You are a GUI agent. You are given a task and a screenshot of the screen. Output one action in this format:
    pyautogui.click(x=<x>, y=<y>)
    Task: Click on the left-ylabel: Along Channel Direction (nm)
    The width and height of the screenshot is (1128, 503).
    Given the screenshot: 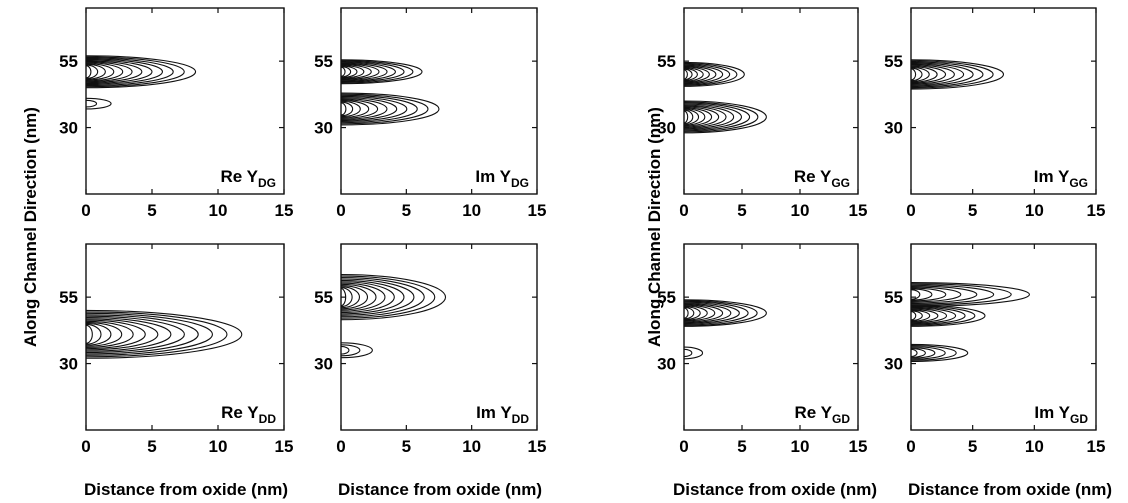 What is the action you would take?
    pyautogui.click(x=30, y=227)
    